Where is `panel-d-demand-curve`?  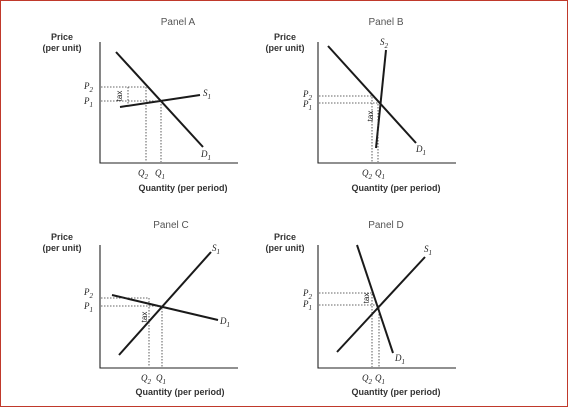 panel-d-demand-curve is located at coordinates (375, 299).